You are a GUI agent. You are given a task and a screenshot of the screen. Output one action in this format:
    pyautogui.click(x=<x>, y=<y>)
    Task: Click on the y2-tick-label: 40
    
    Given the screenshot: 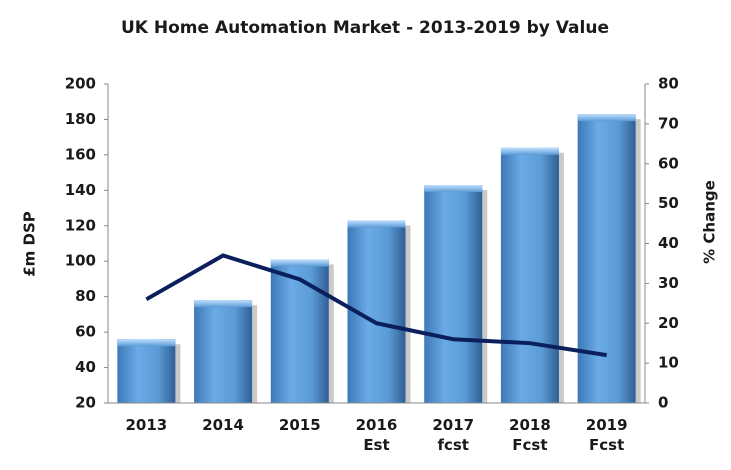 What is the action you would take?
    pyautogui.click(x=668, y=243)
    